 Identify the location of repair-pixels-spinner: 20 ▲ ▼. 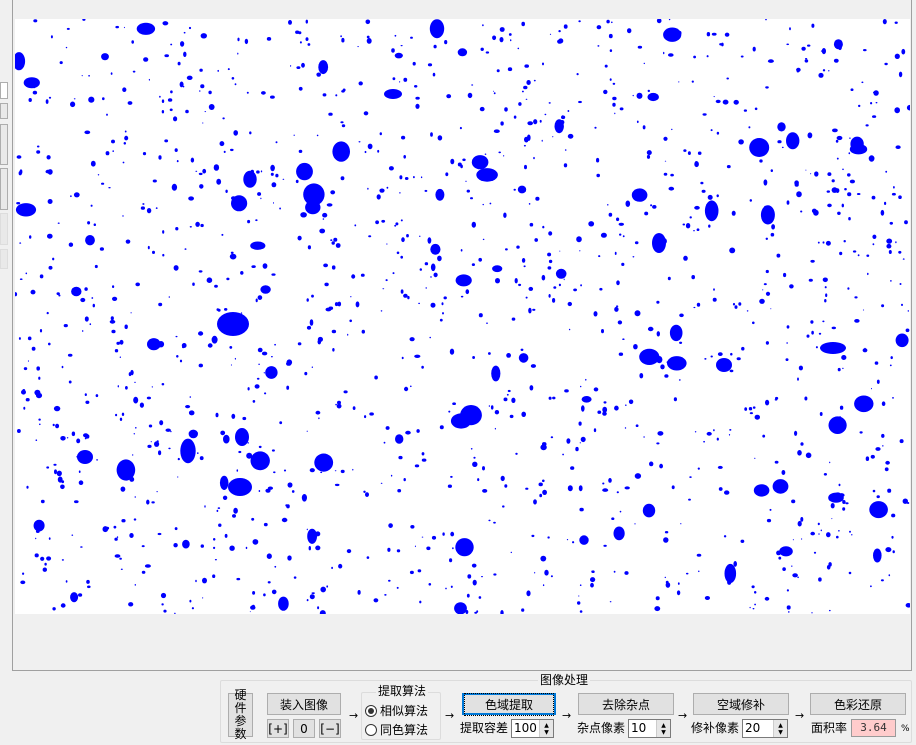
(765, 728).